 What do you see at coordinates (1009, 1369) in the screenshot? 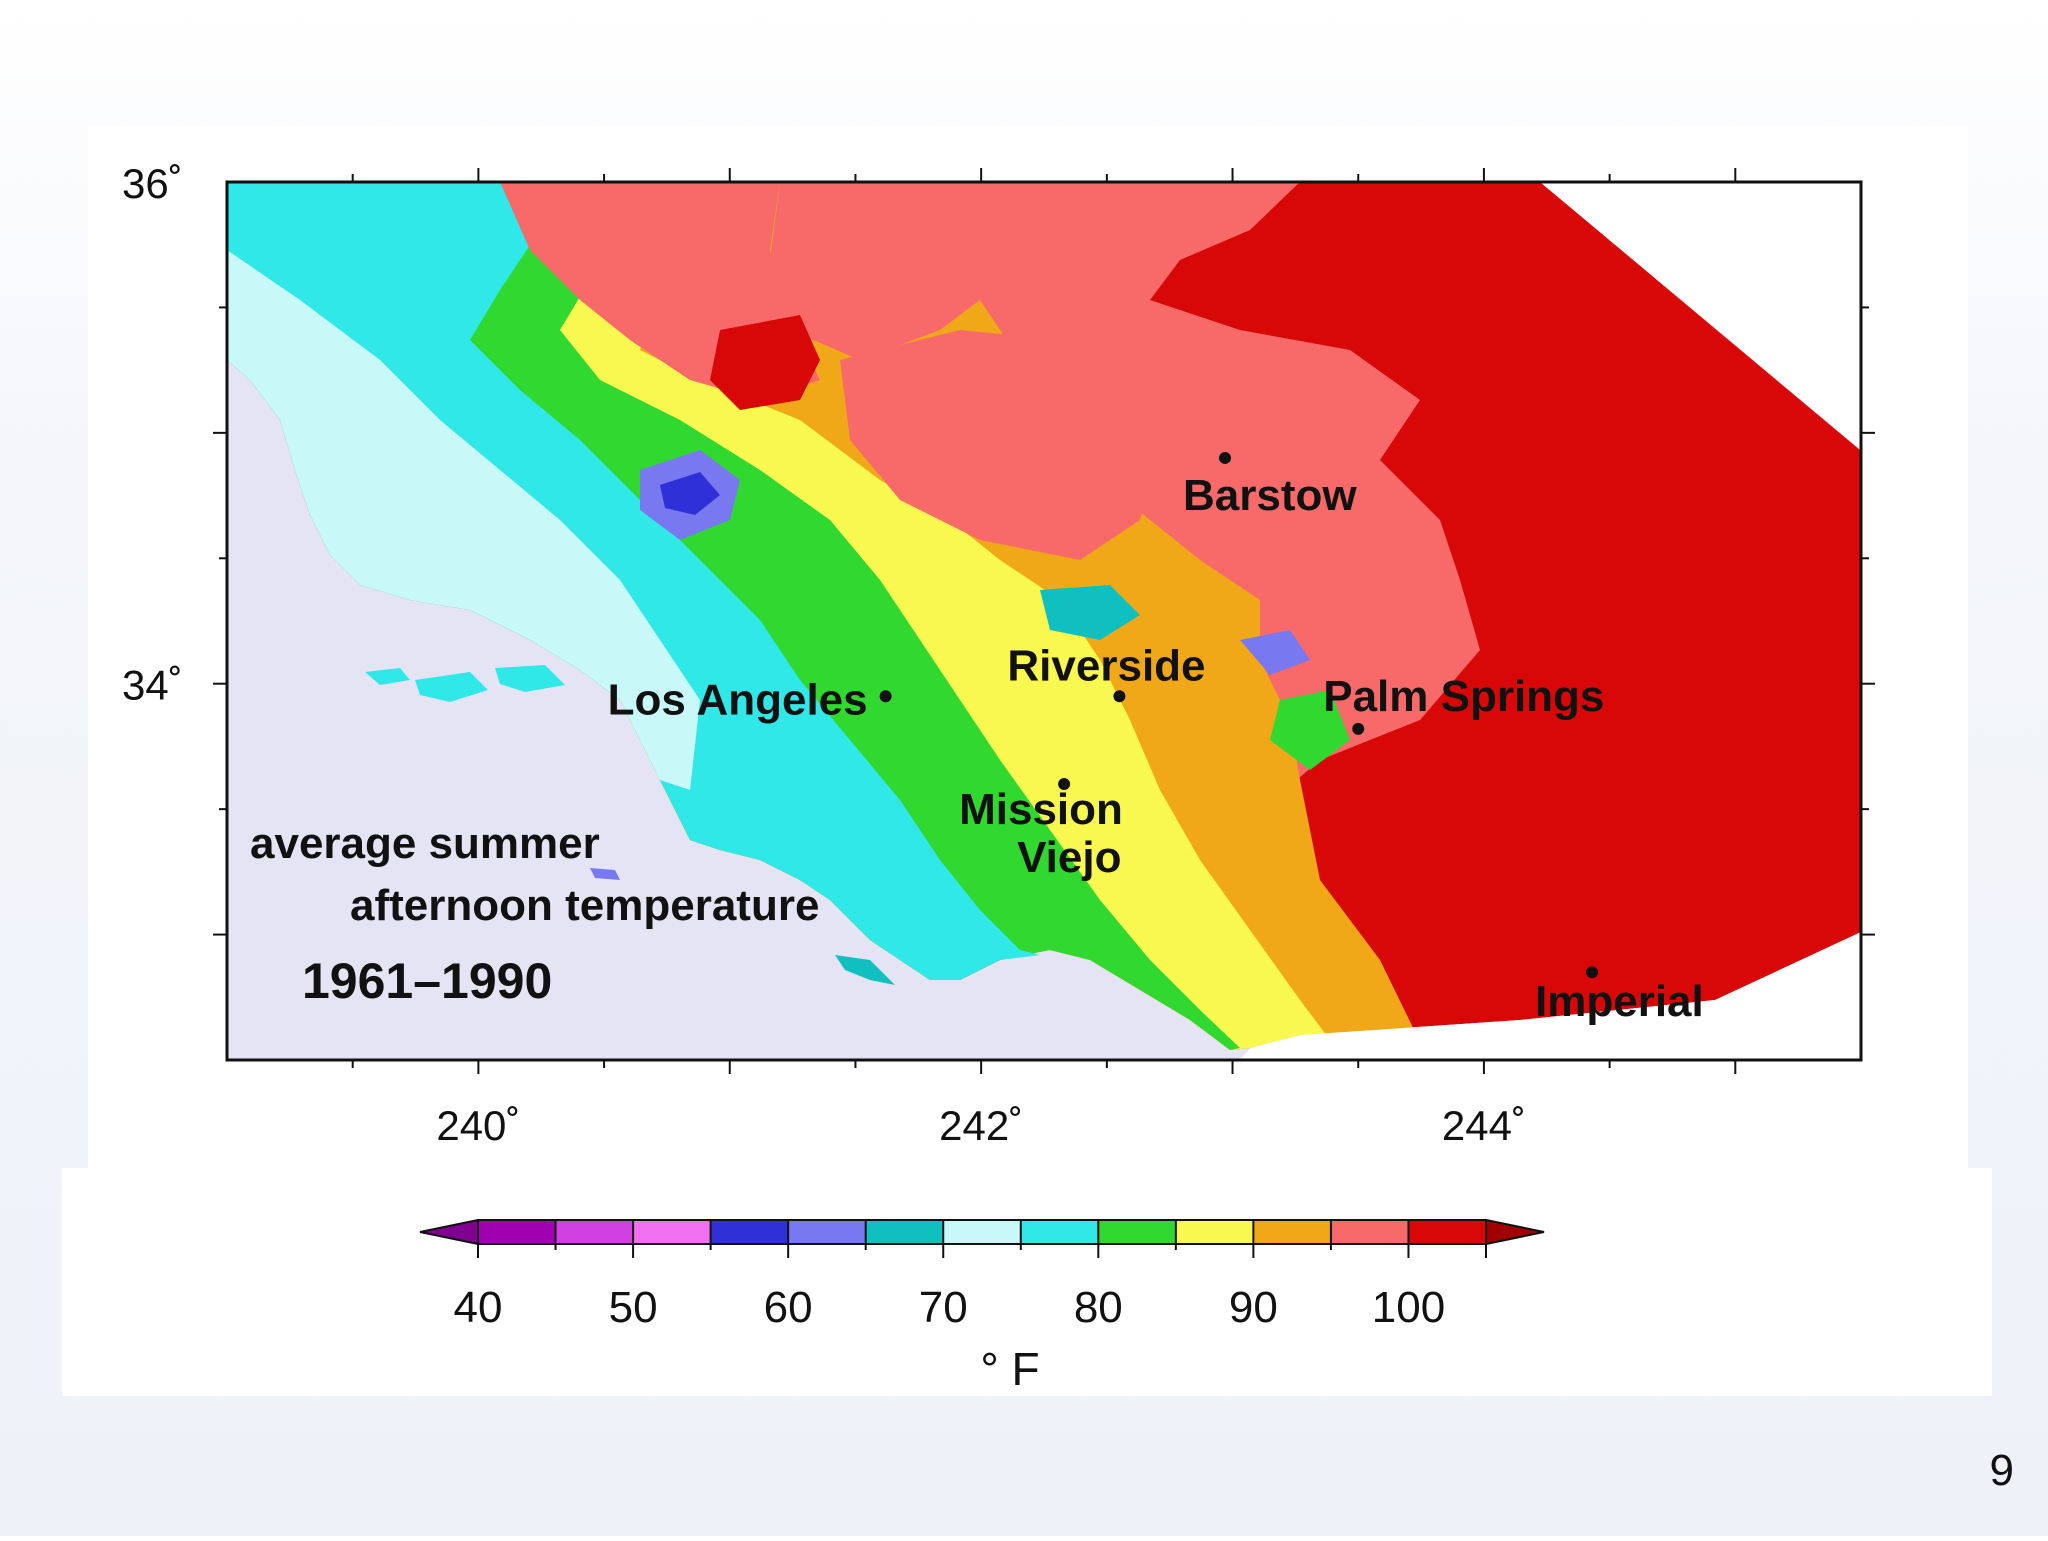
I see `colorbar-unit: ° F` at bounding box center [1009, 1369].